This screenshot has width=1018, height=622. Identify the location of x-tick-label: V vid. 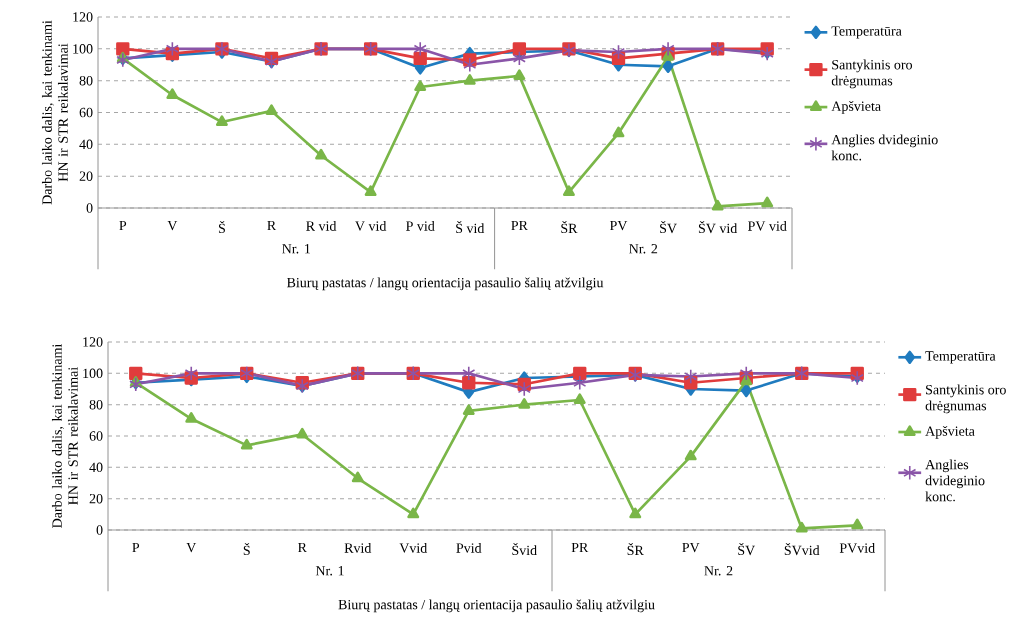
(371, 225).